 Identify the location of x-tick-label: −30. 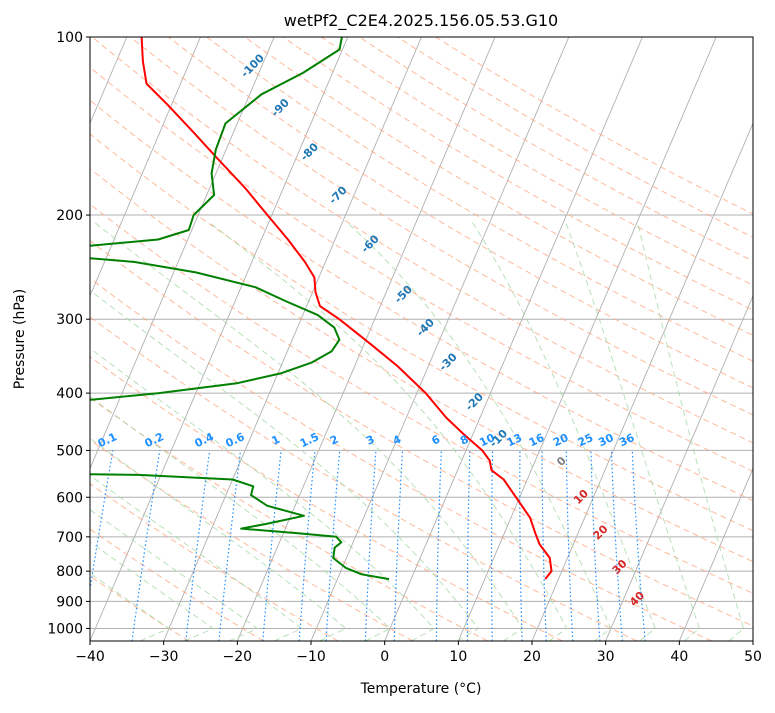
(164, 657).